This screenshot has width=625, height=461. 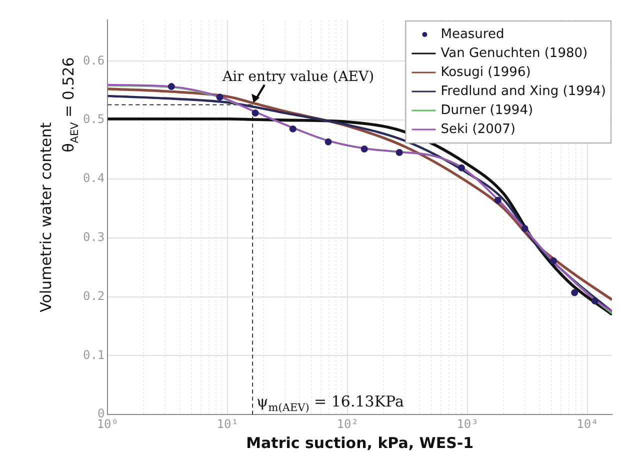 I want to click on legend-label: Kosugi (1996), so click(x=485, y=72).